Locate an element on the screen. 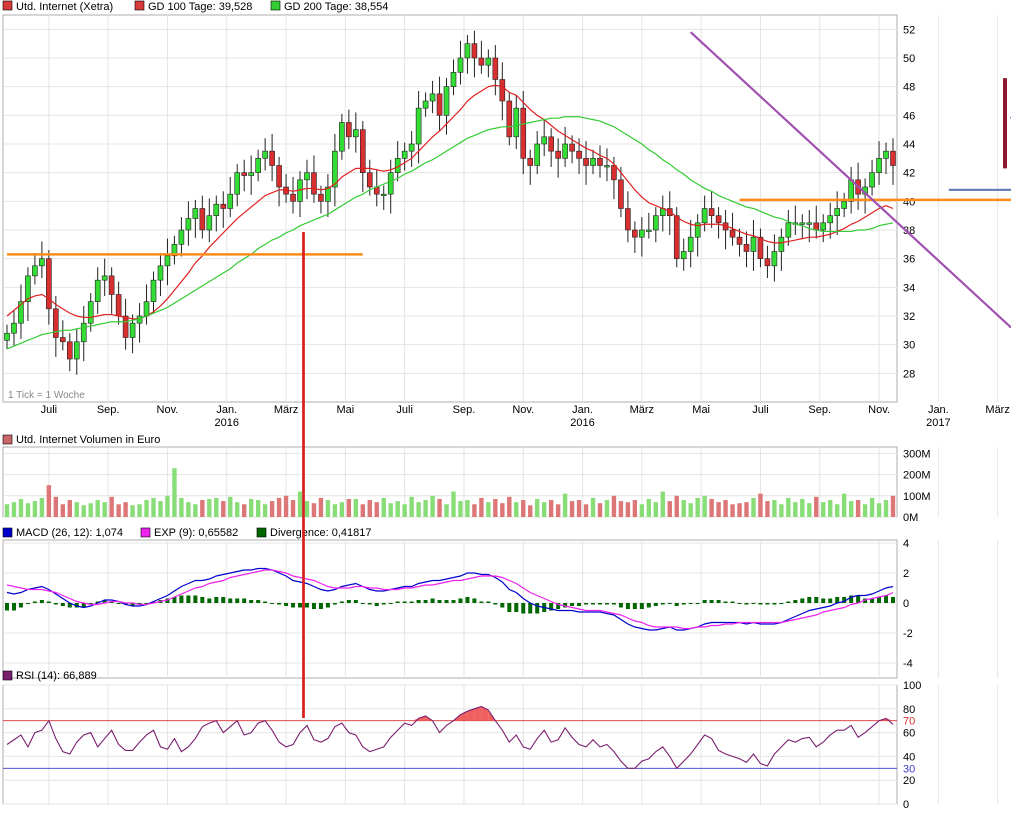 The image size is (1011, 814). year-label: 2016 is located at coordinates (582, 423).